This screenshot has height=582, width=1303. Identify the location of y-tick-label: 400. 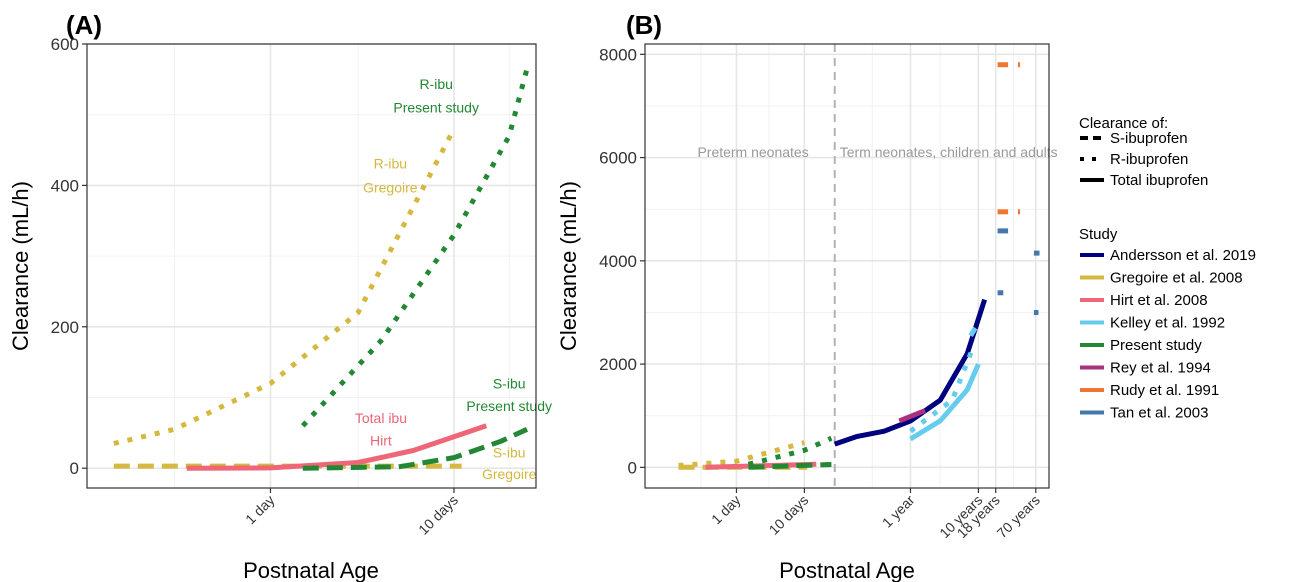
(65, 185).